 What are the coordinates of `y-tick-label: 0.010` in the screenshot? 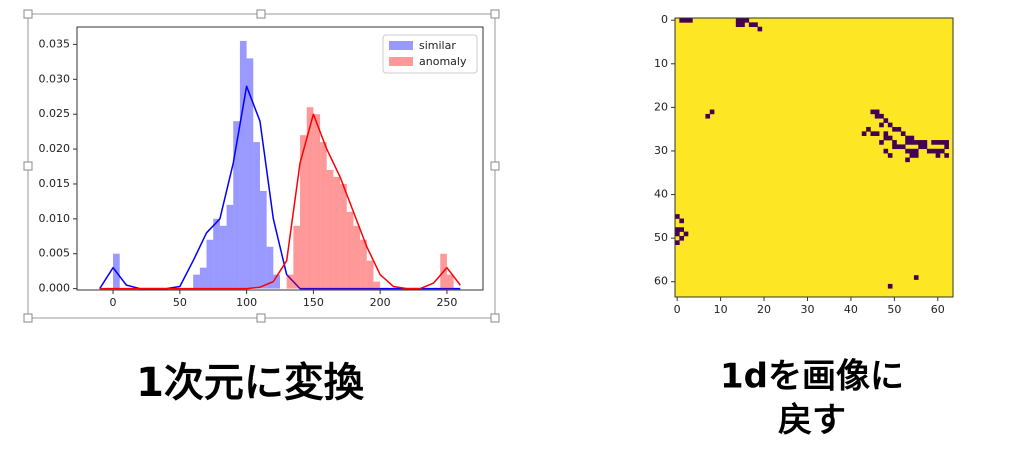 It's located at (55, 218).